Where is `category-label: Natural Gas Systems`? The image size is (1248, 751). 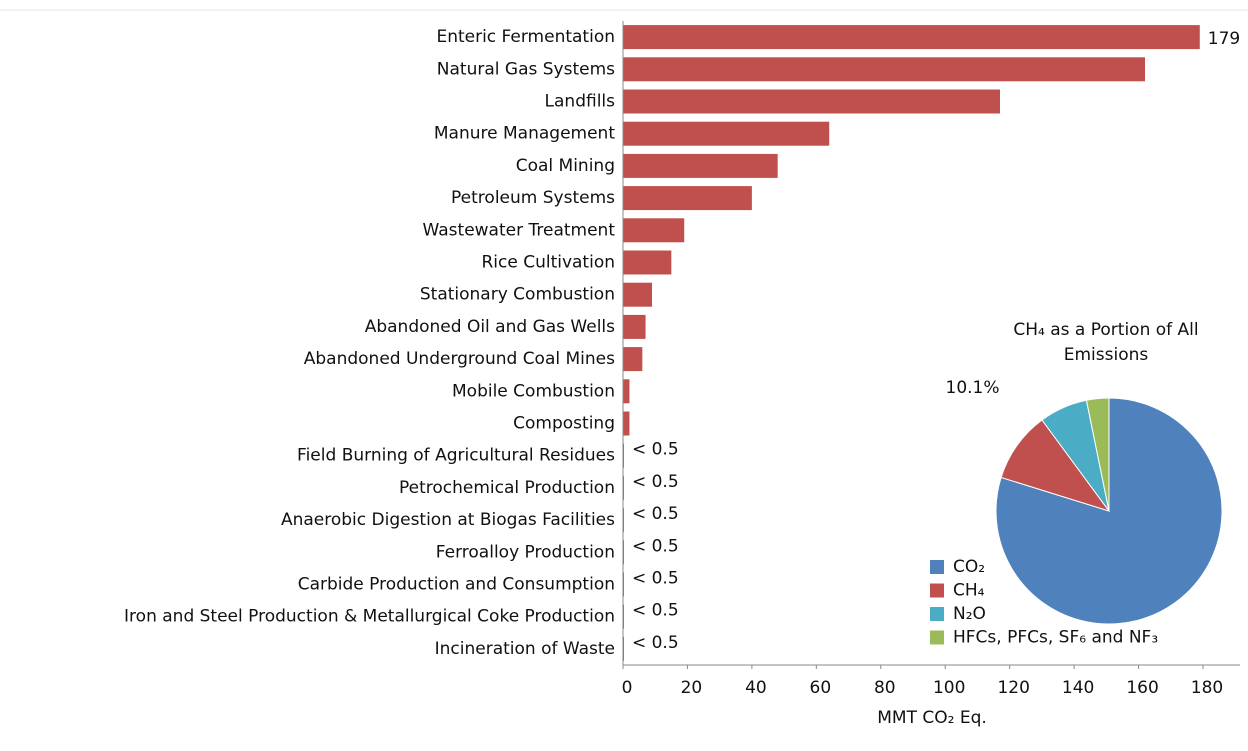
category-label: Natural Gas Systems is located at coordinates (526, 69).